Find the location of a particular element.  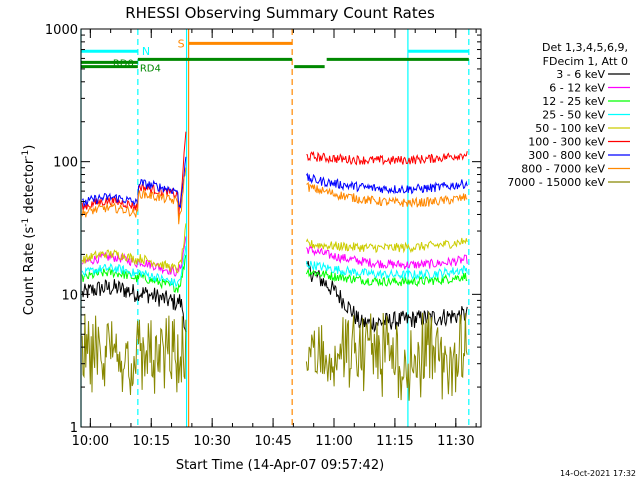

x-tick-label: 11:15 is located at coordinates (394, 441).